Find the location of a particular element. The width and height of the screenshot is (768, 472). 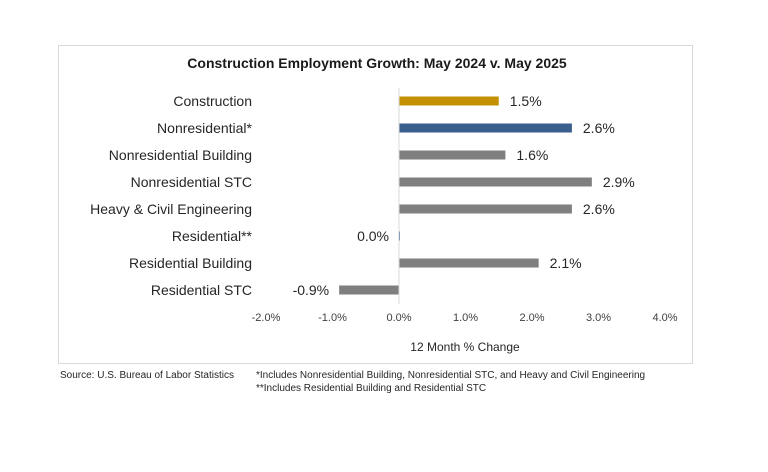

data-label: 0.0% is located at coordinates (373, 236).